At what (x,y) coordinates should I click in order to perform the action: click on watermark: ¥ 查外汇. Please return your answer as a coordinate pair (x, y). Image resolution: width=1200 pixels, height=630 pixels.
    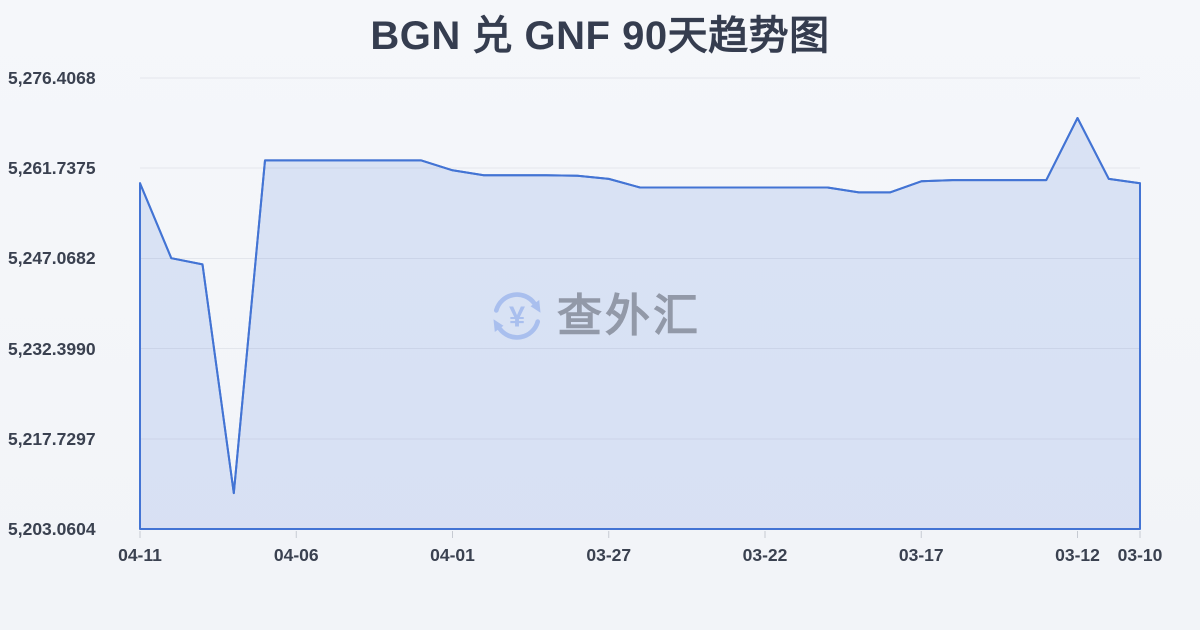
    Looking at the image, I should click on (595, 316).